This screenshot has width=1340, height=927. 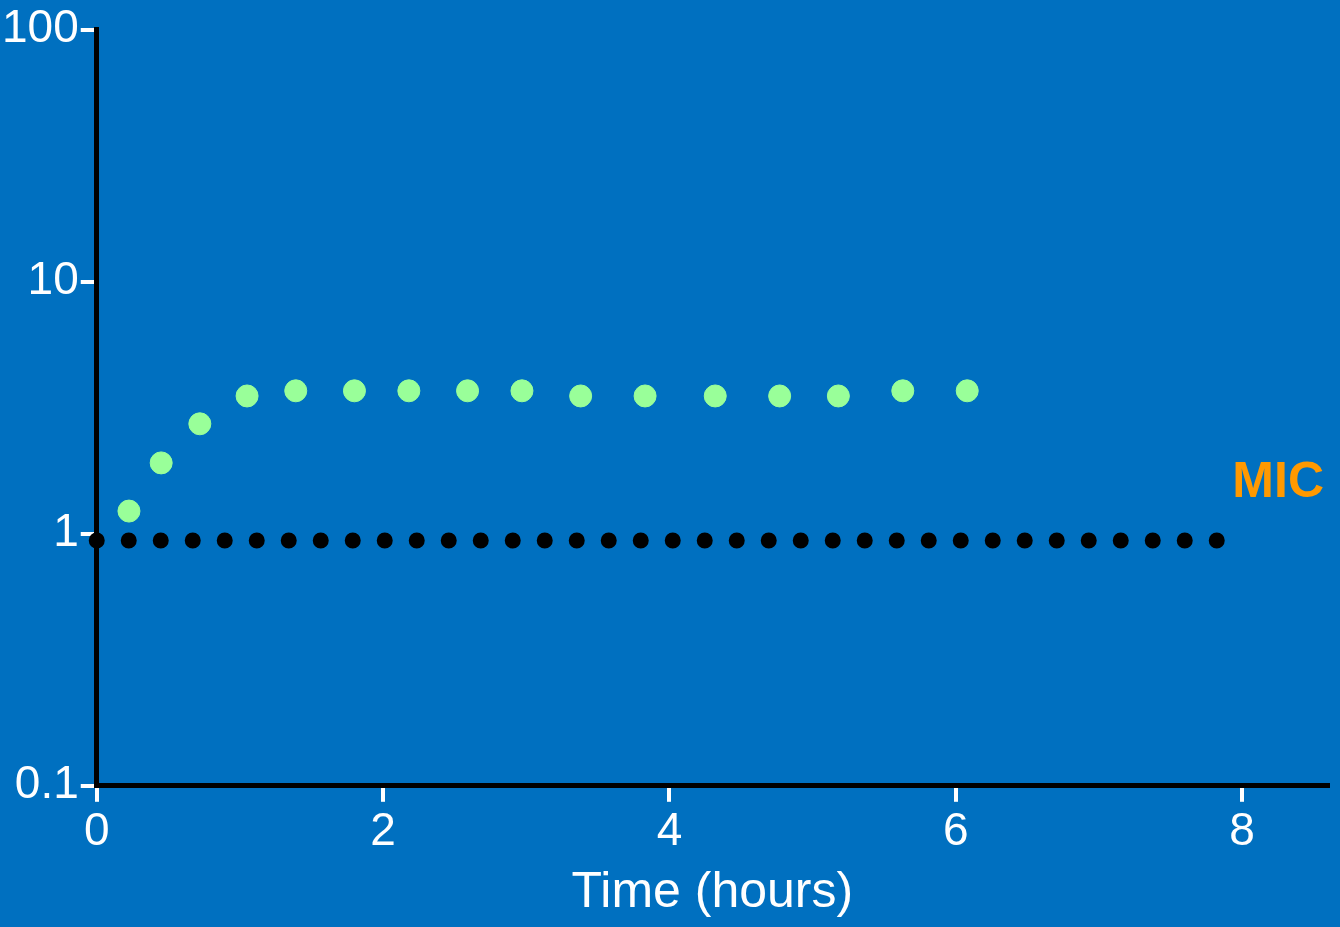 I want to click on x-tick-label: 0, so click(x=96, y=829).